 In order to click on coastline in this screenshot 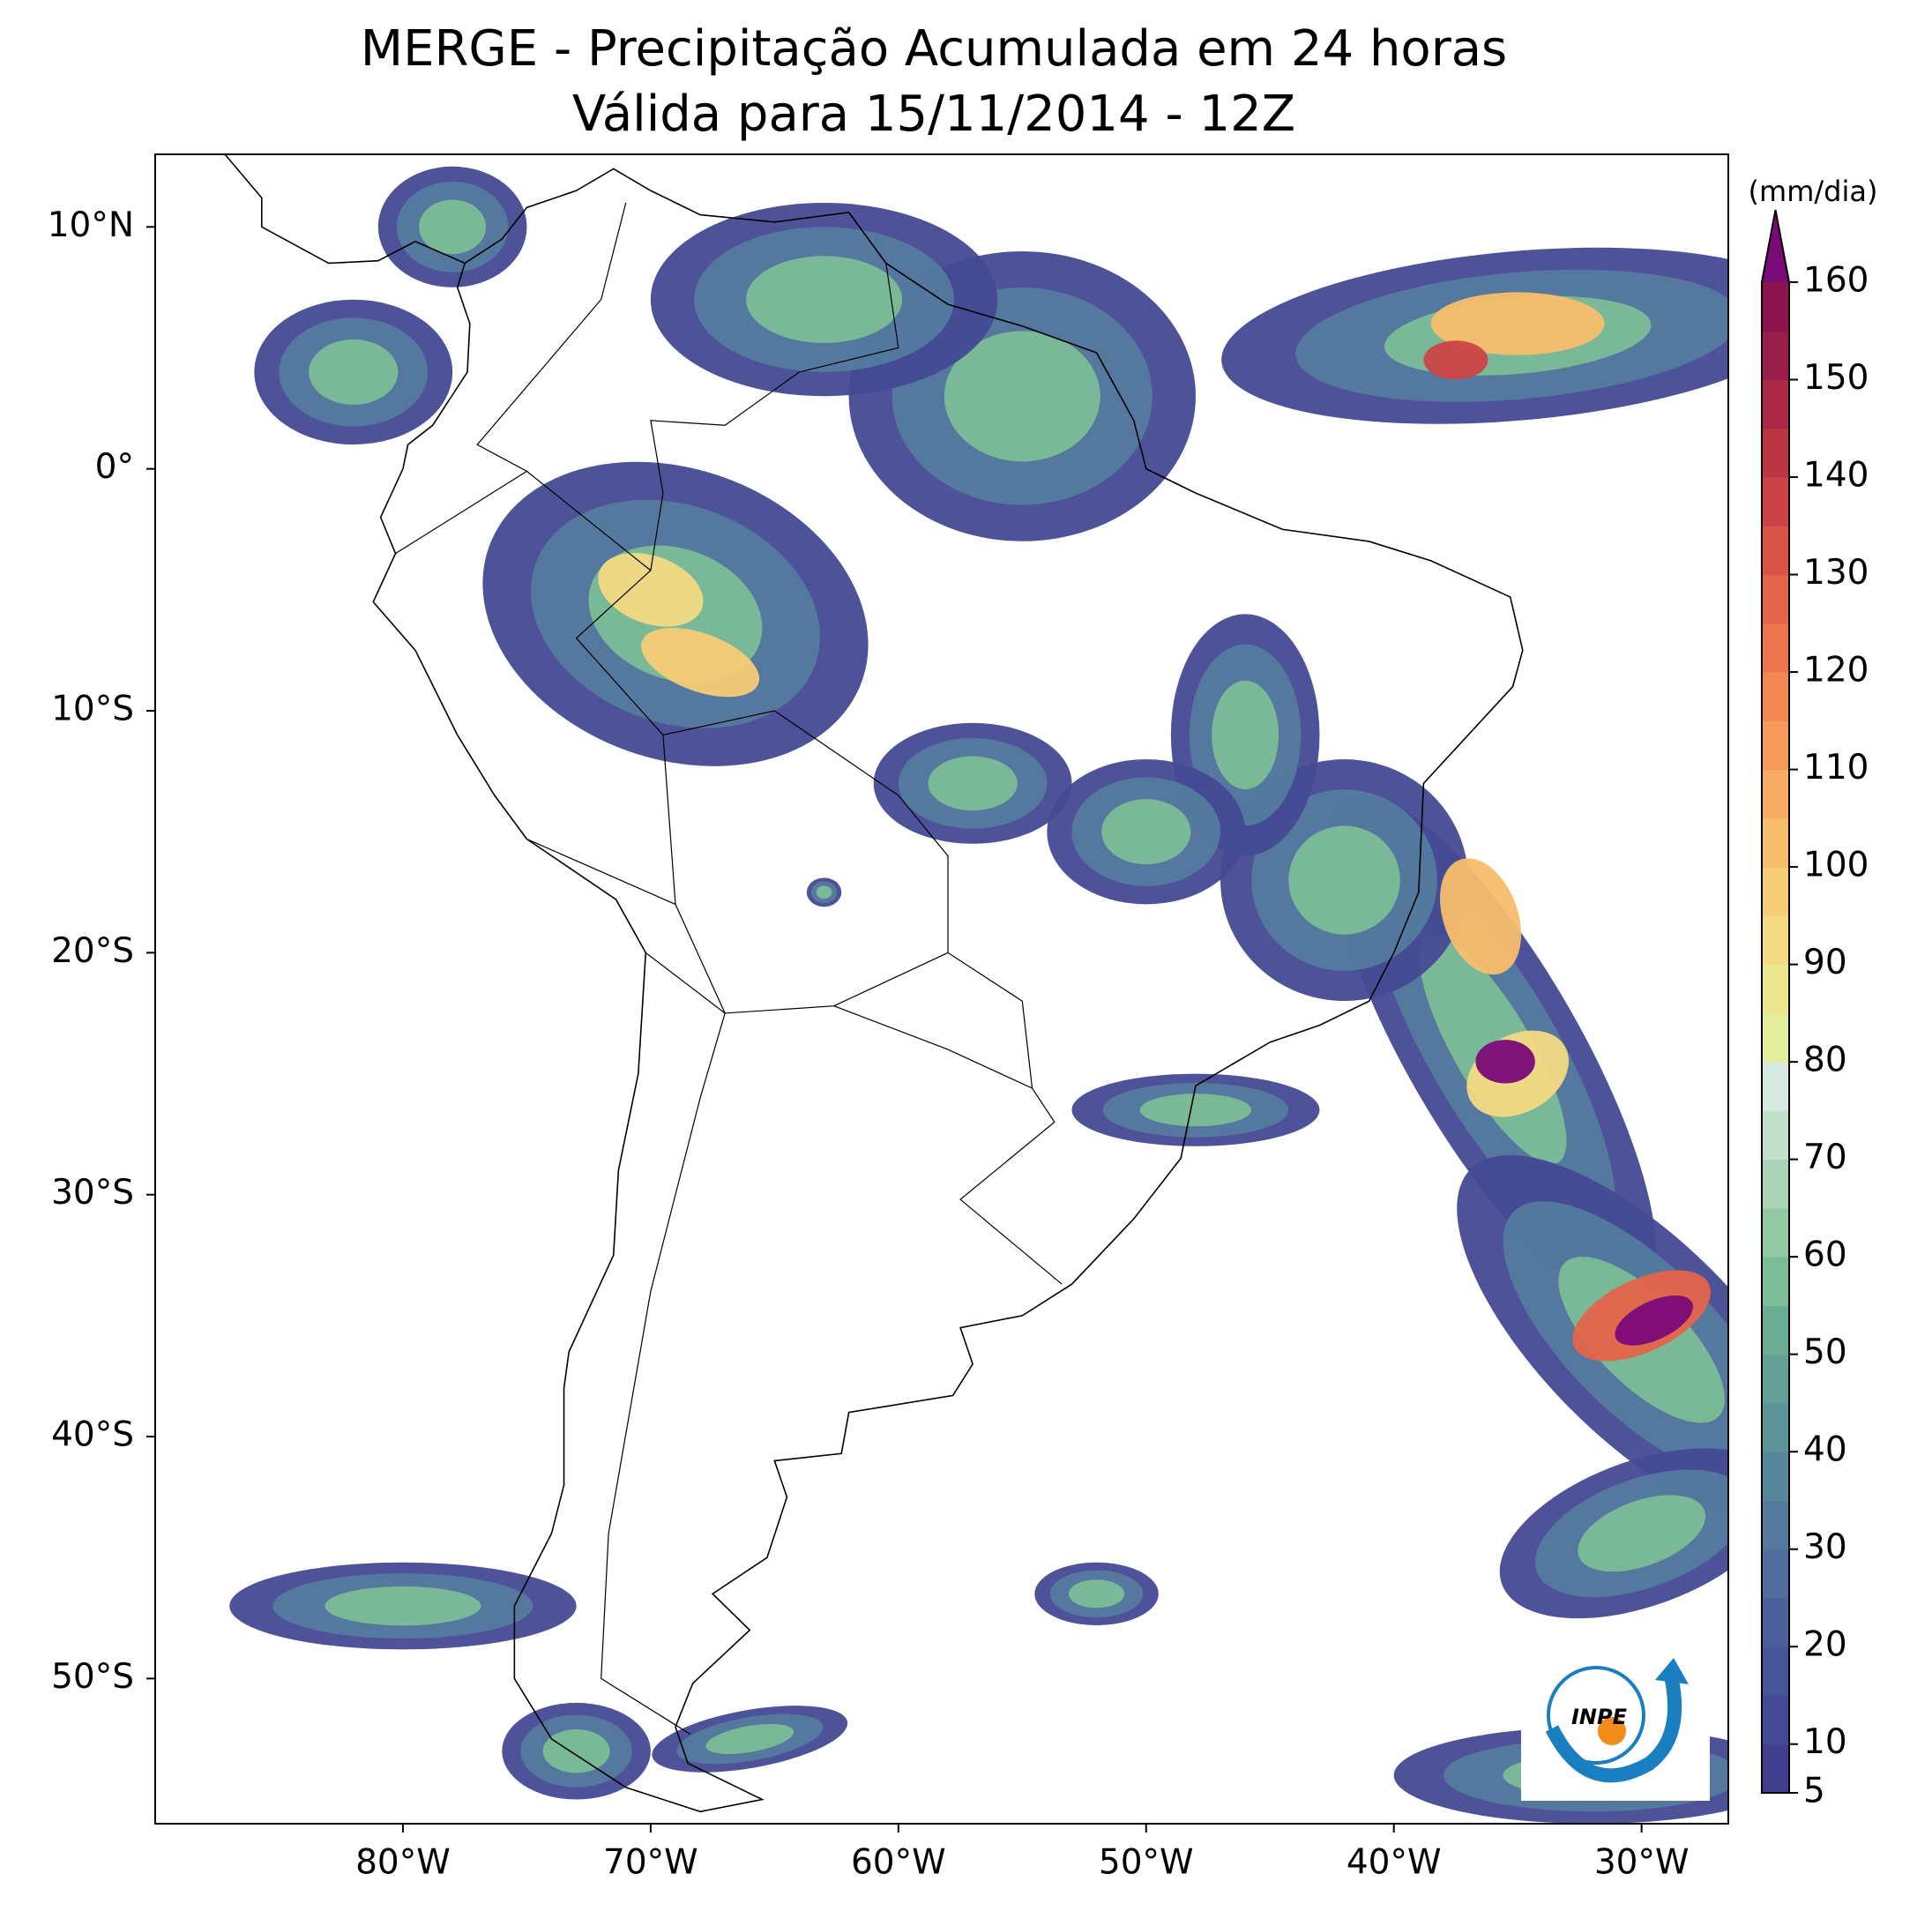, I will do `click(344, 210)`.